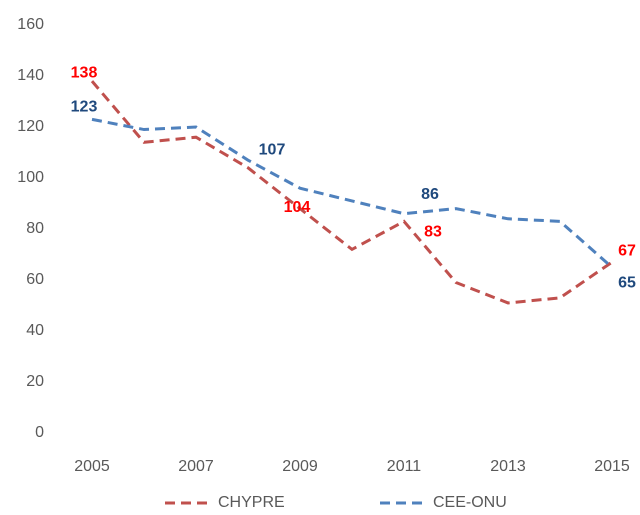 This screenshot has height=515, width=640. What do you see at coordinates (30, 75) in the screenshot?
I see `y-tick-label: 140` at bounding box center [30, 75].